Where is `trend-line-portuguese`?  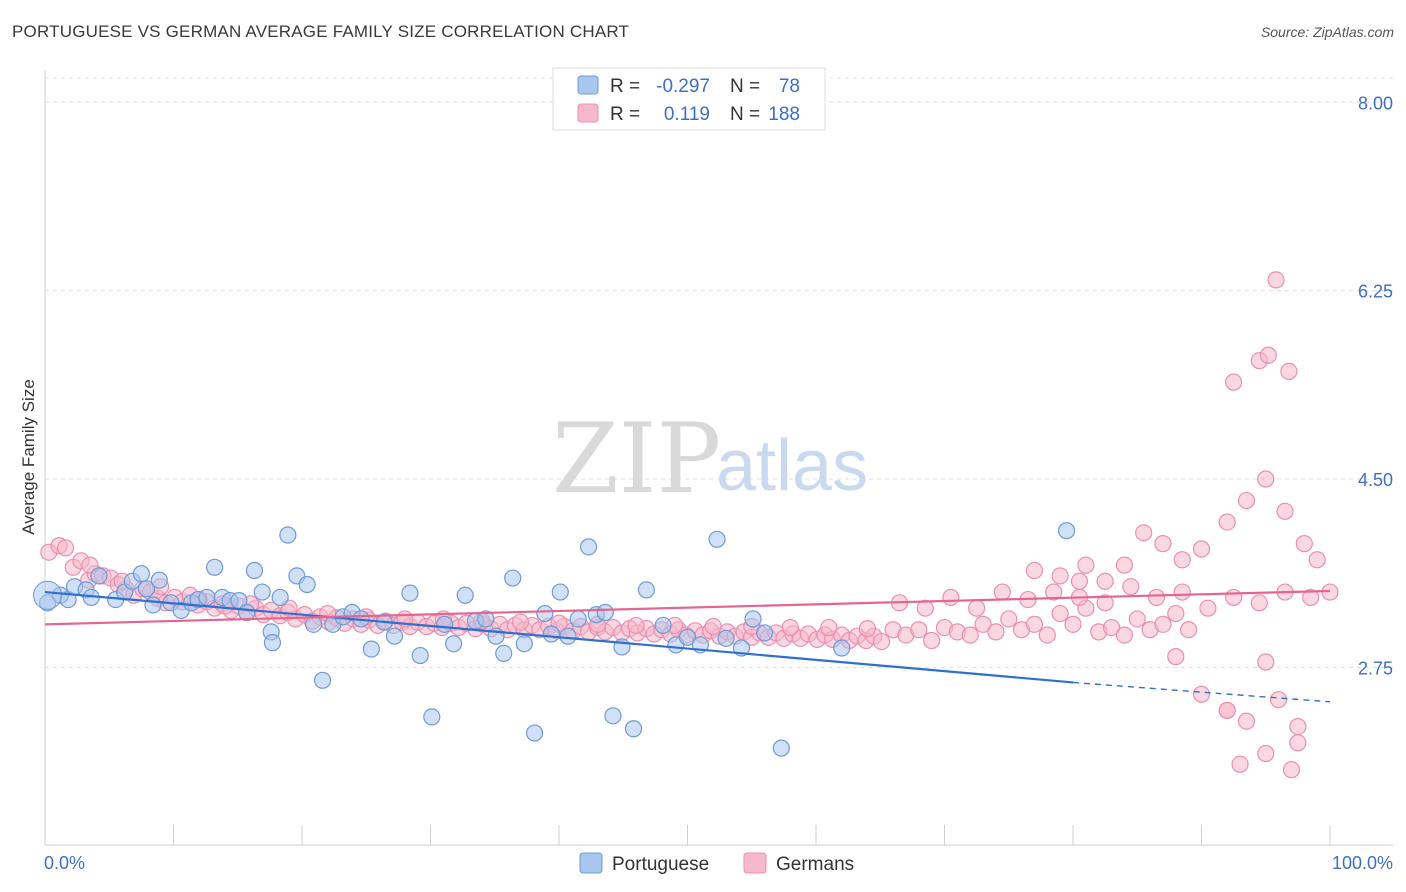 trend-line-portuguese is located at coordinates (559, 637).